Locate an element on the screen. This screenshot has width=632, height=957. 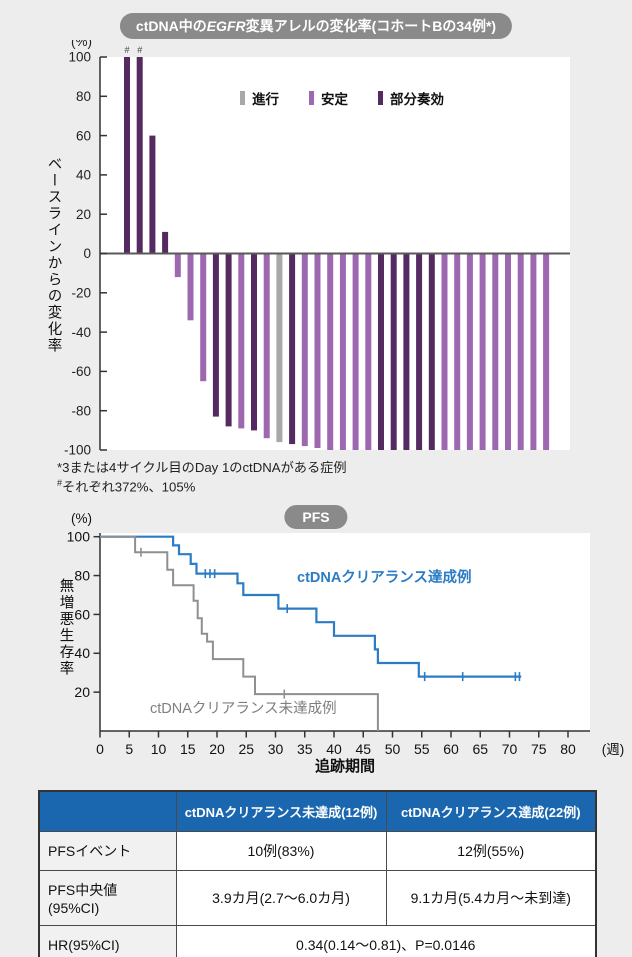
svg-text: 55 is located at coordinates (422, 749).